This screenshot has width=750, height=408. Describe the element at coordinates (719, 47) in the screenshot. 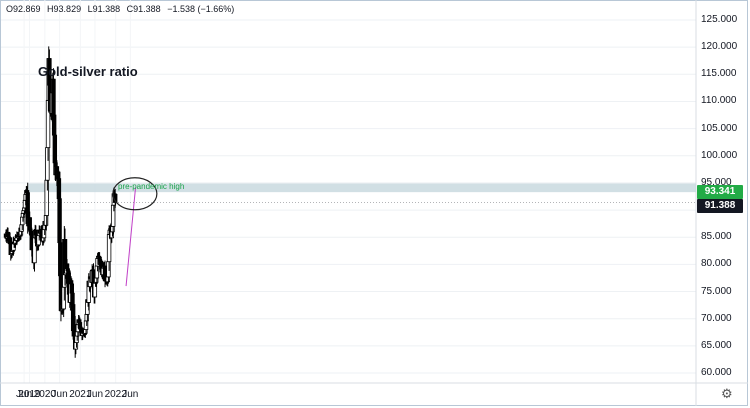

I see `y-tick-label: 120.000` at that location.